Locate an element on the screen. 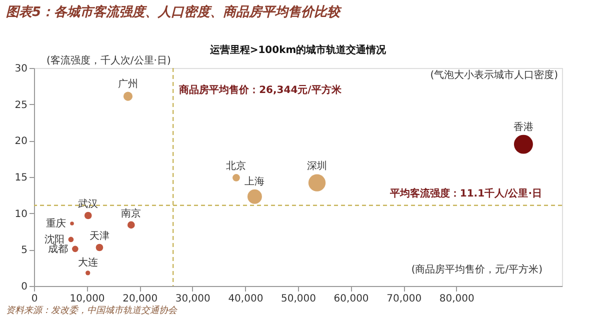 This screenshot has width=600, height=321. annotation: 成都 is located at coordinates (58, 248).